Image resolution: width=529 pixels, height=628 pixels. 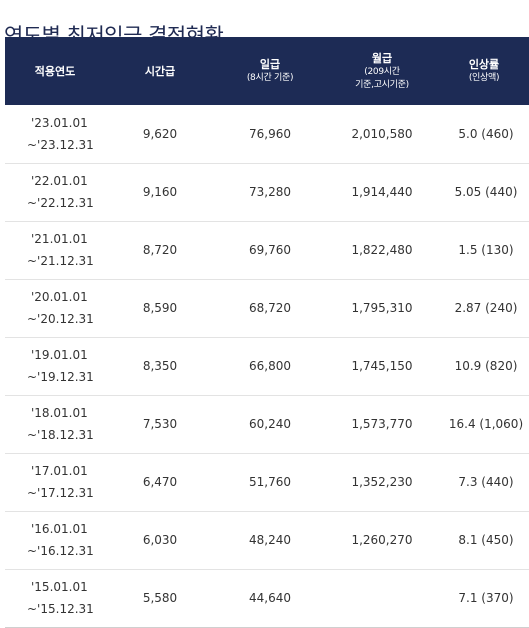 What do you see at coordinates (59, 239) in the screenshot?
I see `year-start: '21.01.01` at bounding box center [59, 239].